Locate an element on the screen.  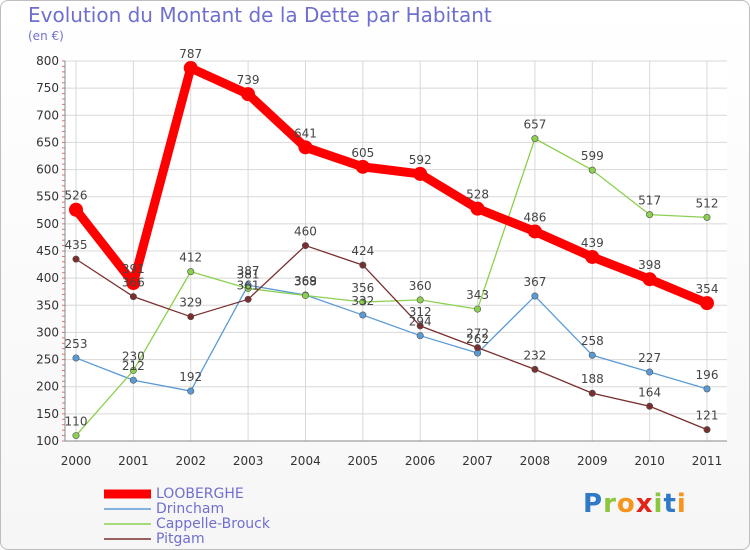
data-label: 366 is located at coordinates (133, 283).